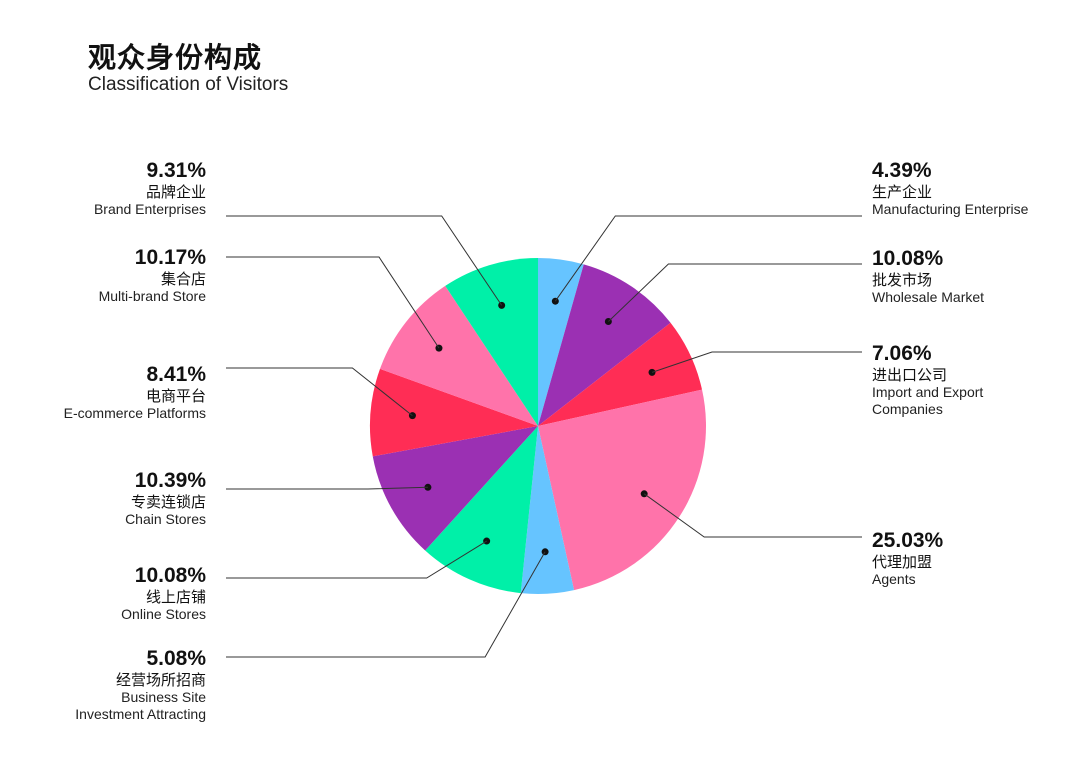  Describe the element at coordinates (902, 353) in the screenshot. I see `slice-percent: 7.06%` at that location.